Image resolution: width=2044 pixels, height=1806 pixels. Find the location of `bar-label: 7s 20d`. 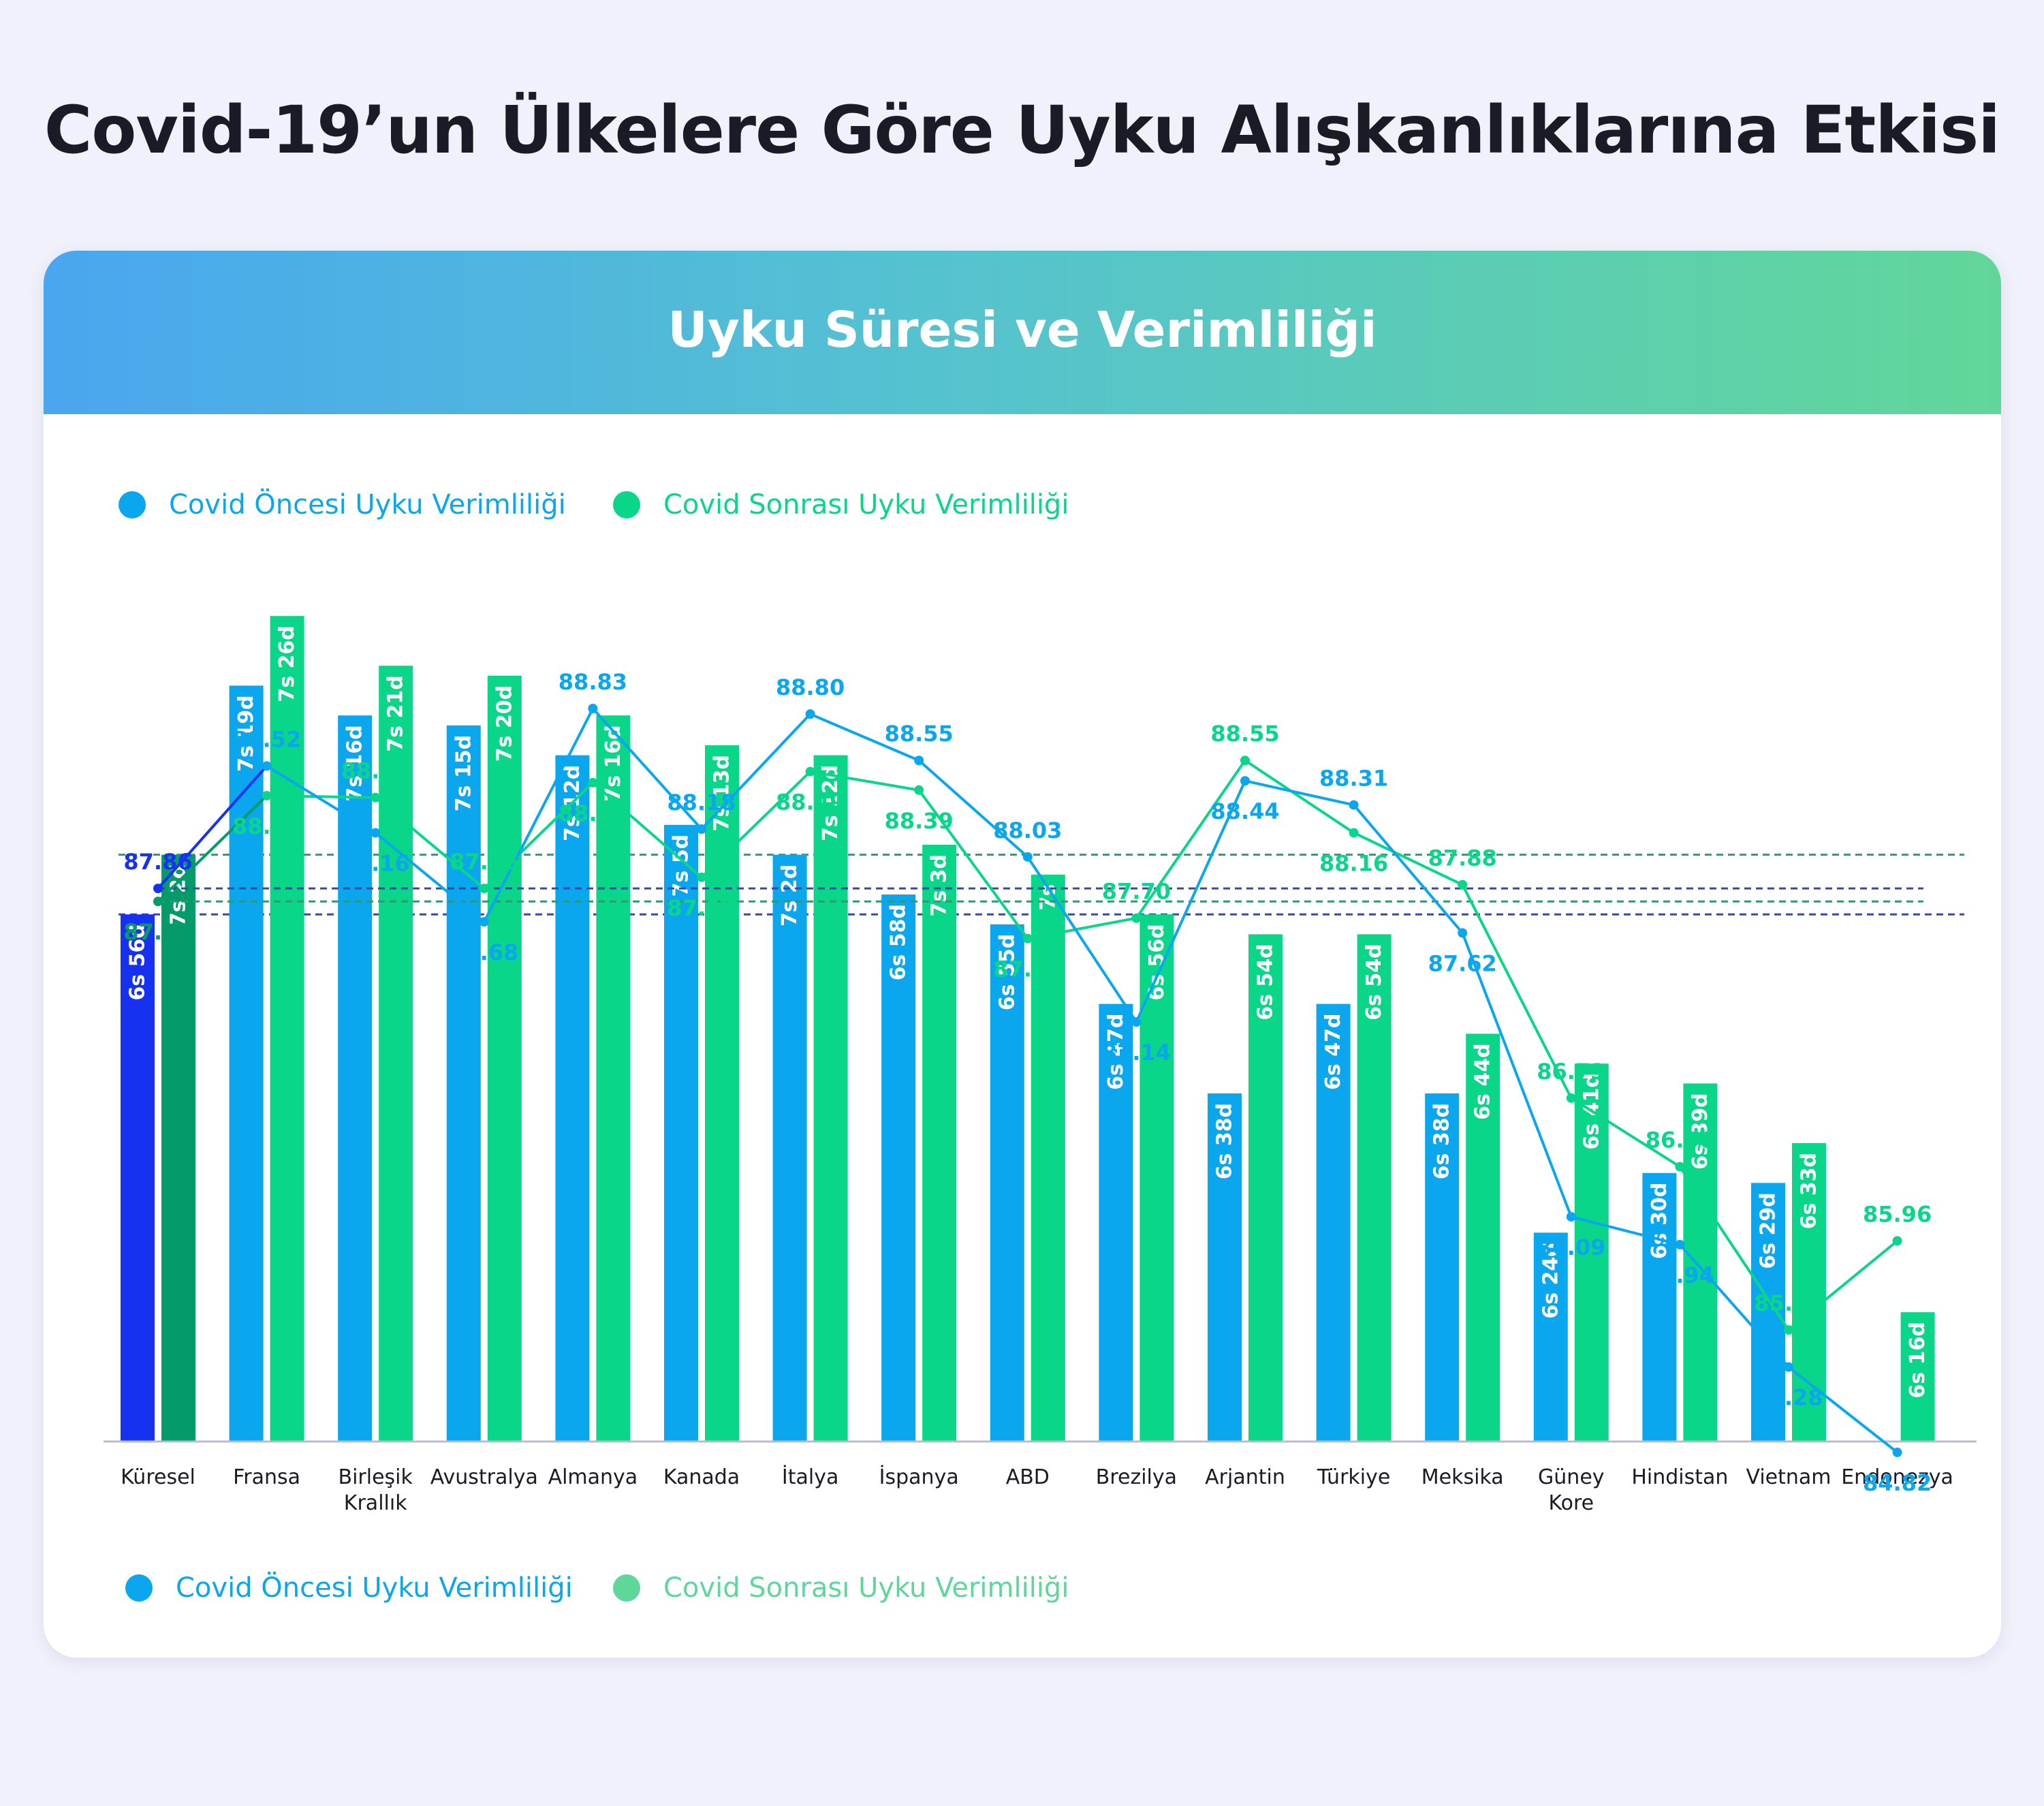

bar-label: 7s 20d is located at coordinates (504, 723).